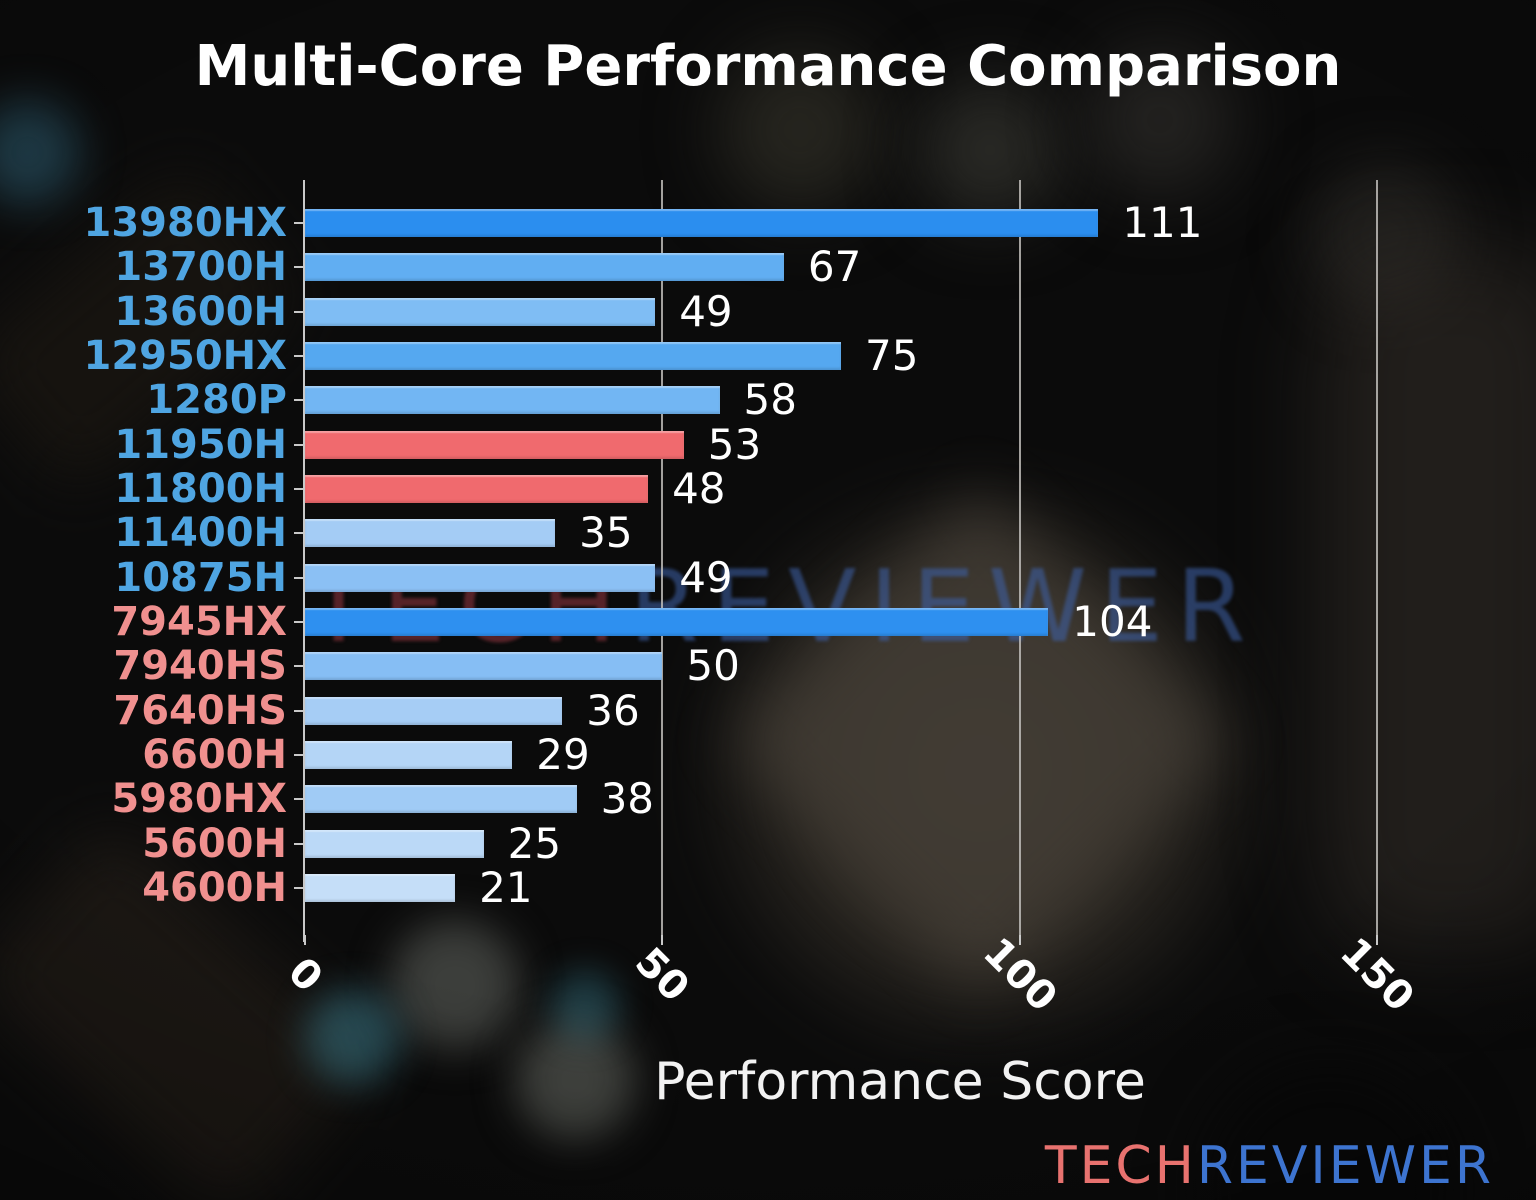 The width and height of the screenshot is (1536, 1200). Describe the element at coordinates (702, 223) in the screenshot. I see `bar-13980HX` at that location.